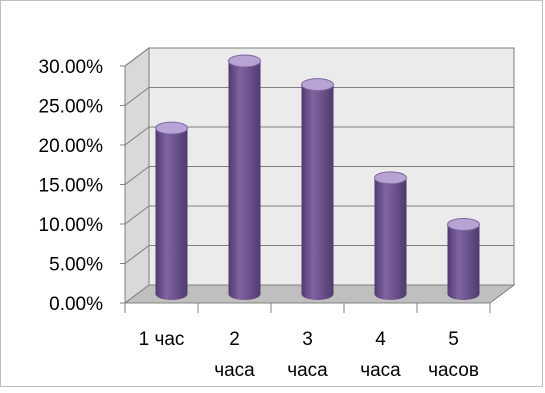 The image size is (545, 393). Describe the element at coordinates (71, 67) in the screenshot. I see `y-tick-label: 30.00%` at that location.